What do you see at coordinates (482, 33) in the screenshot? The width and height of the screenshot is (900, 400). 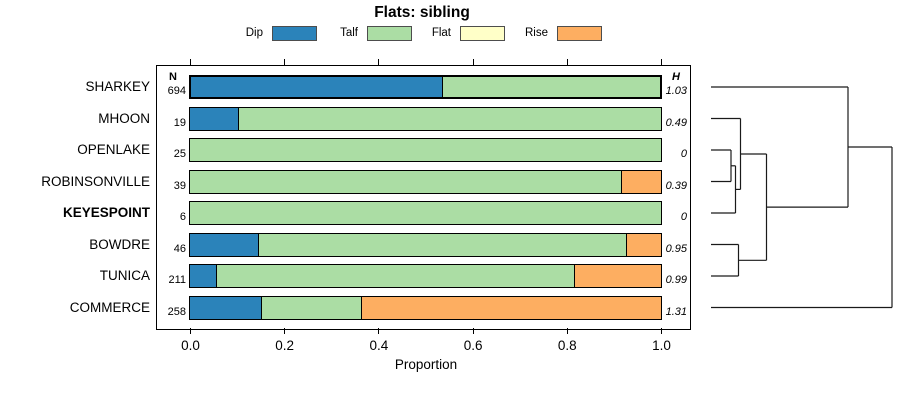 I see `legend-swatch-flat` at bounding box center [482, 33].